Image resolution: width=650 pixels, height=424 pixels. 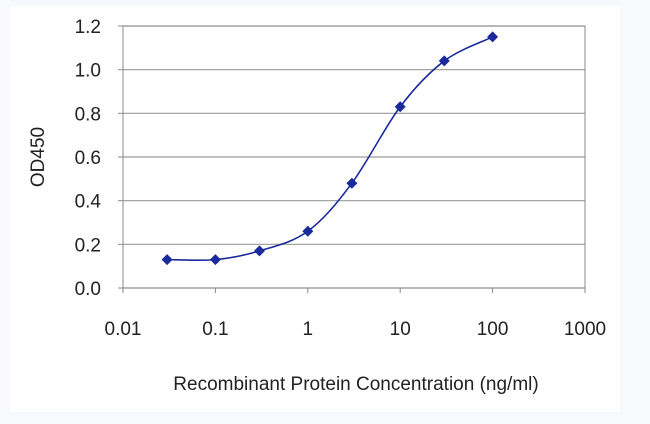 What do you see at coordinates (88, 27) in the screenshot?
I see `y-tick-label: 1.2` at bounding box center [88, 27].